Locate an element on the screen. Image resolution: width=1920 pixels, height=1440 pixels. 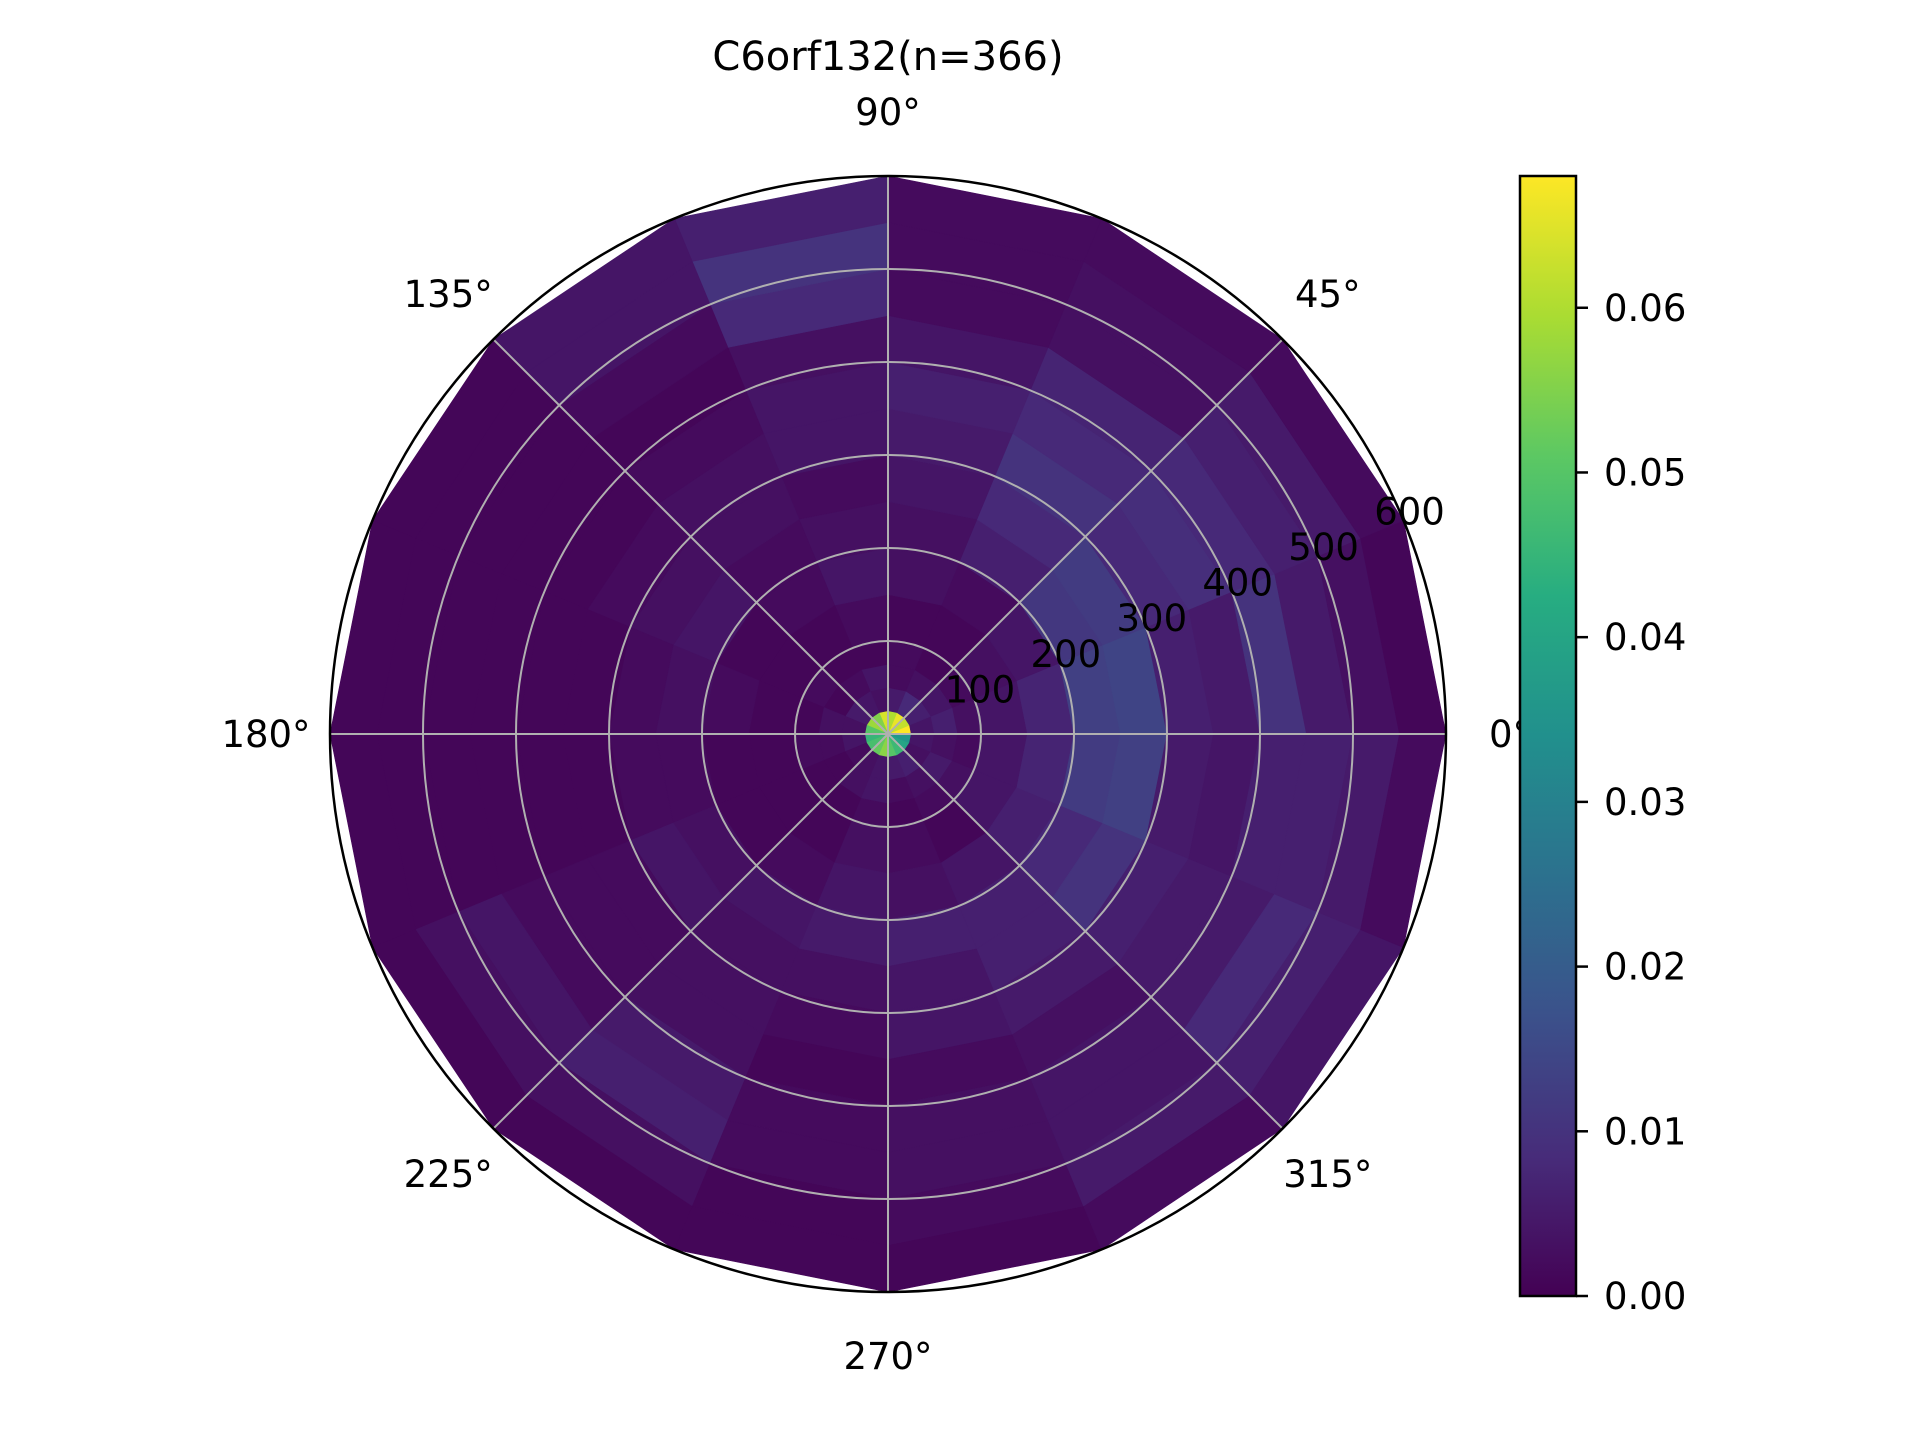
colorbar-tick-label: 0.02 is located at coordinates (1645, 967).